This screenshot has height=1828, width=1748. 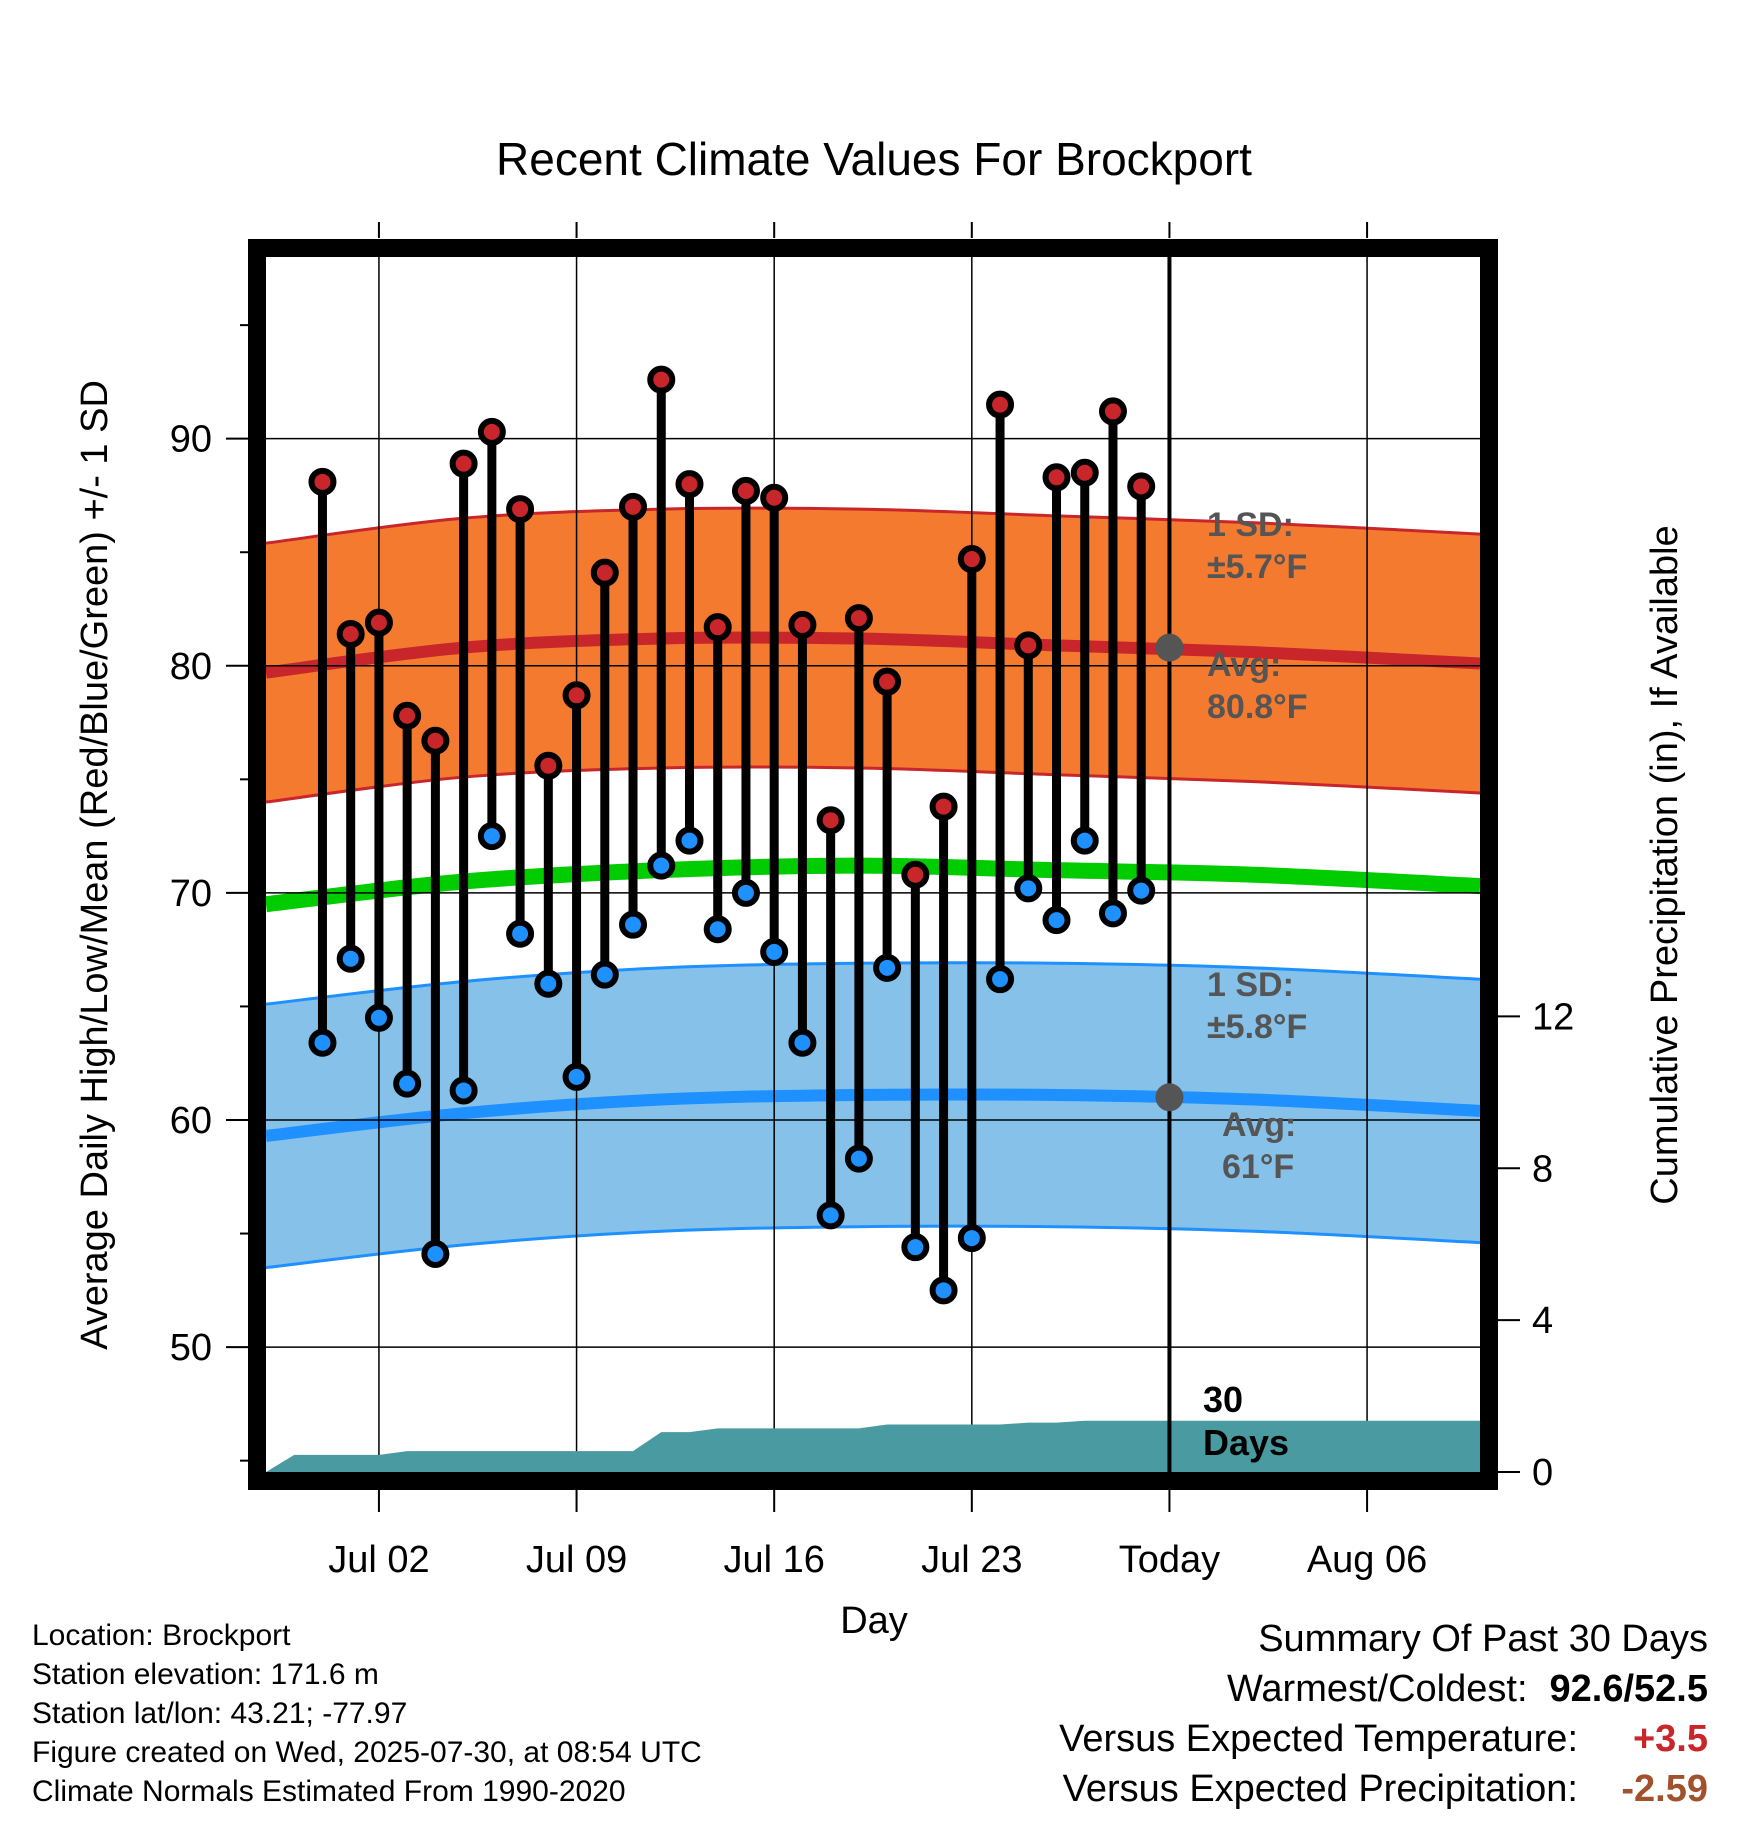 I want to click on x-axis-label: Day, so click(x=874, y=1621).